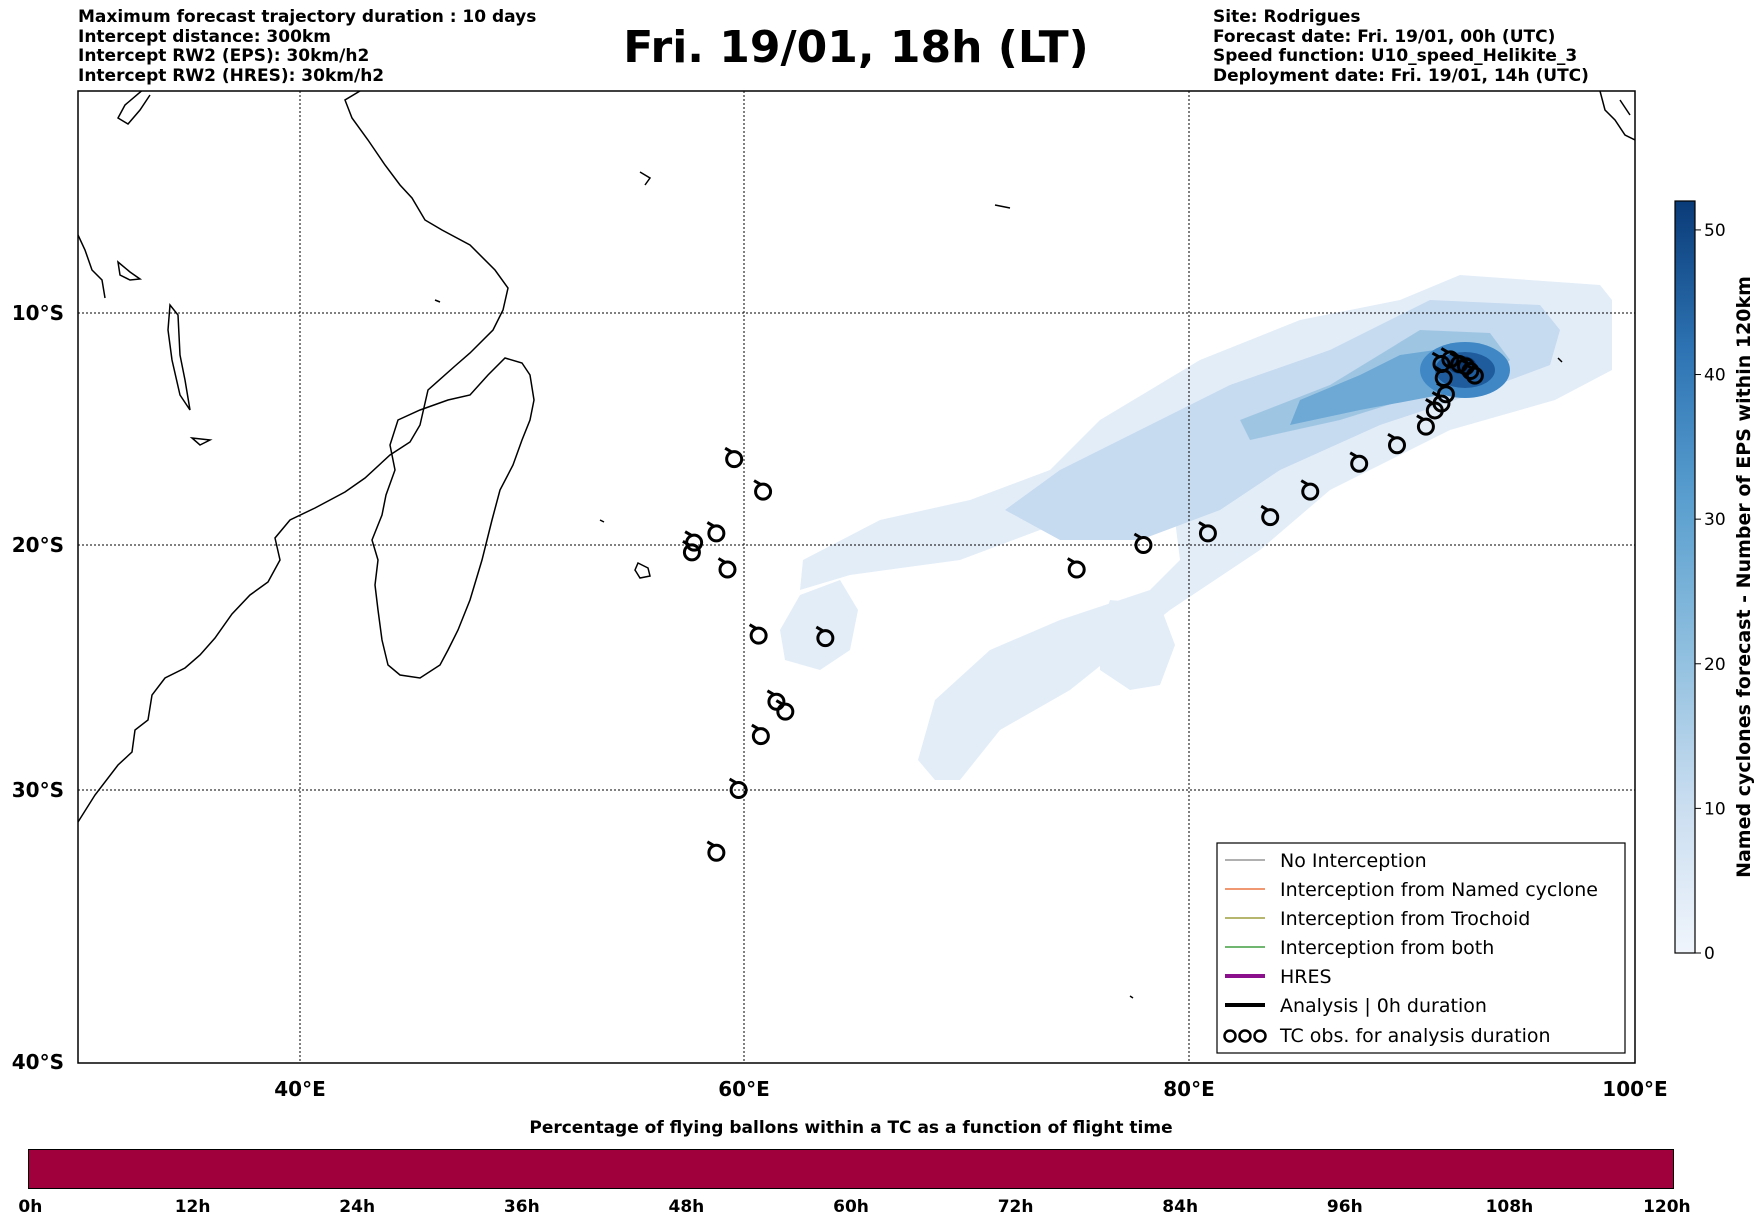 Image resolution: width=1754 pixels, height=1223 pixels. I want to click on intercept-hres-text: Intercept RW2 (HRES): 30km/h2, so click(231, 75).